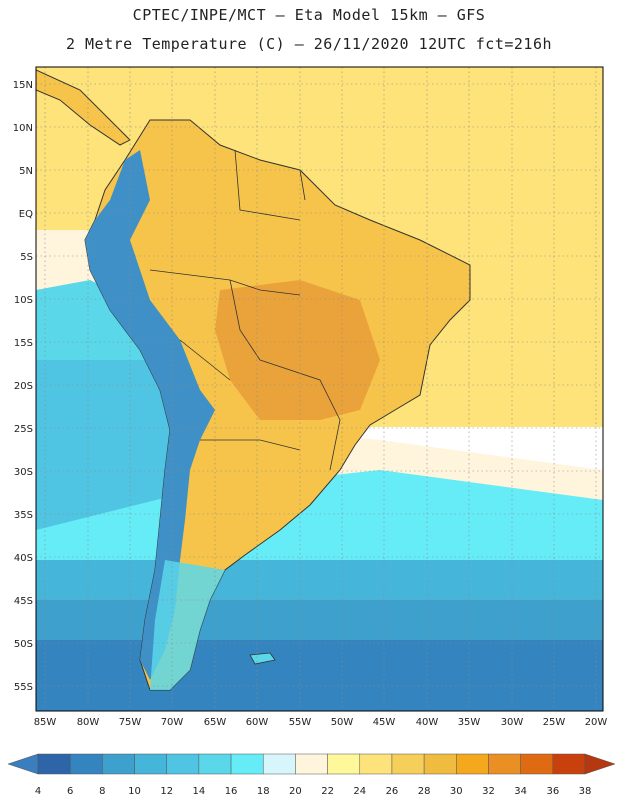  I want to click on lat-label: 55S, so click(23, 687).